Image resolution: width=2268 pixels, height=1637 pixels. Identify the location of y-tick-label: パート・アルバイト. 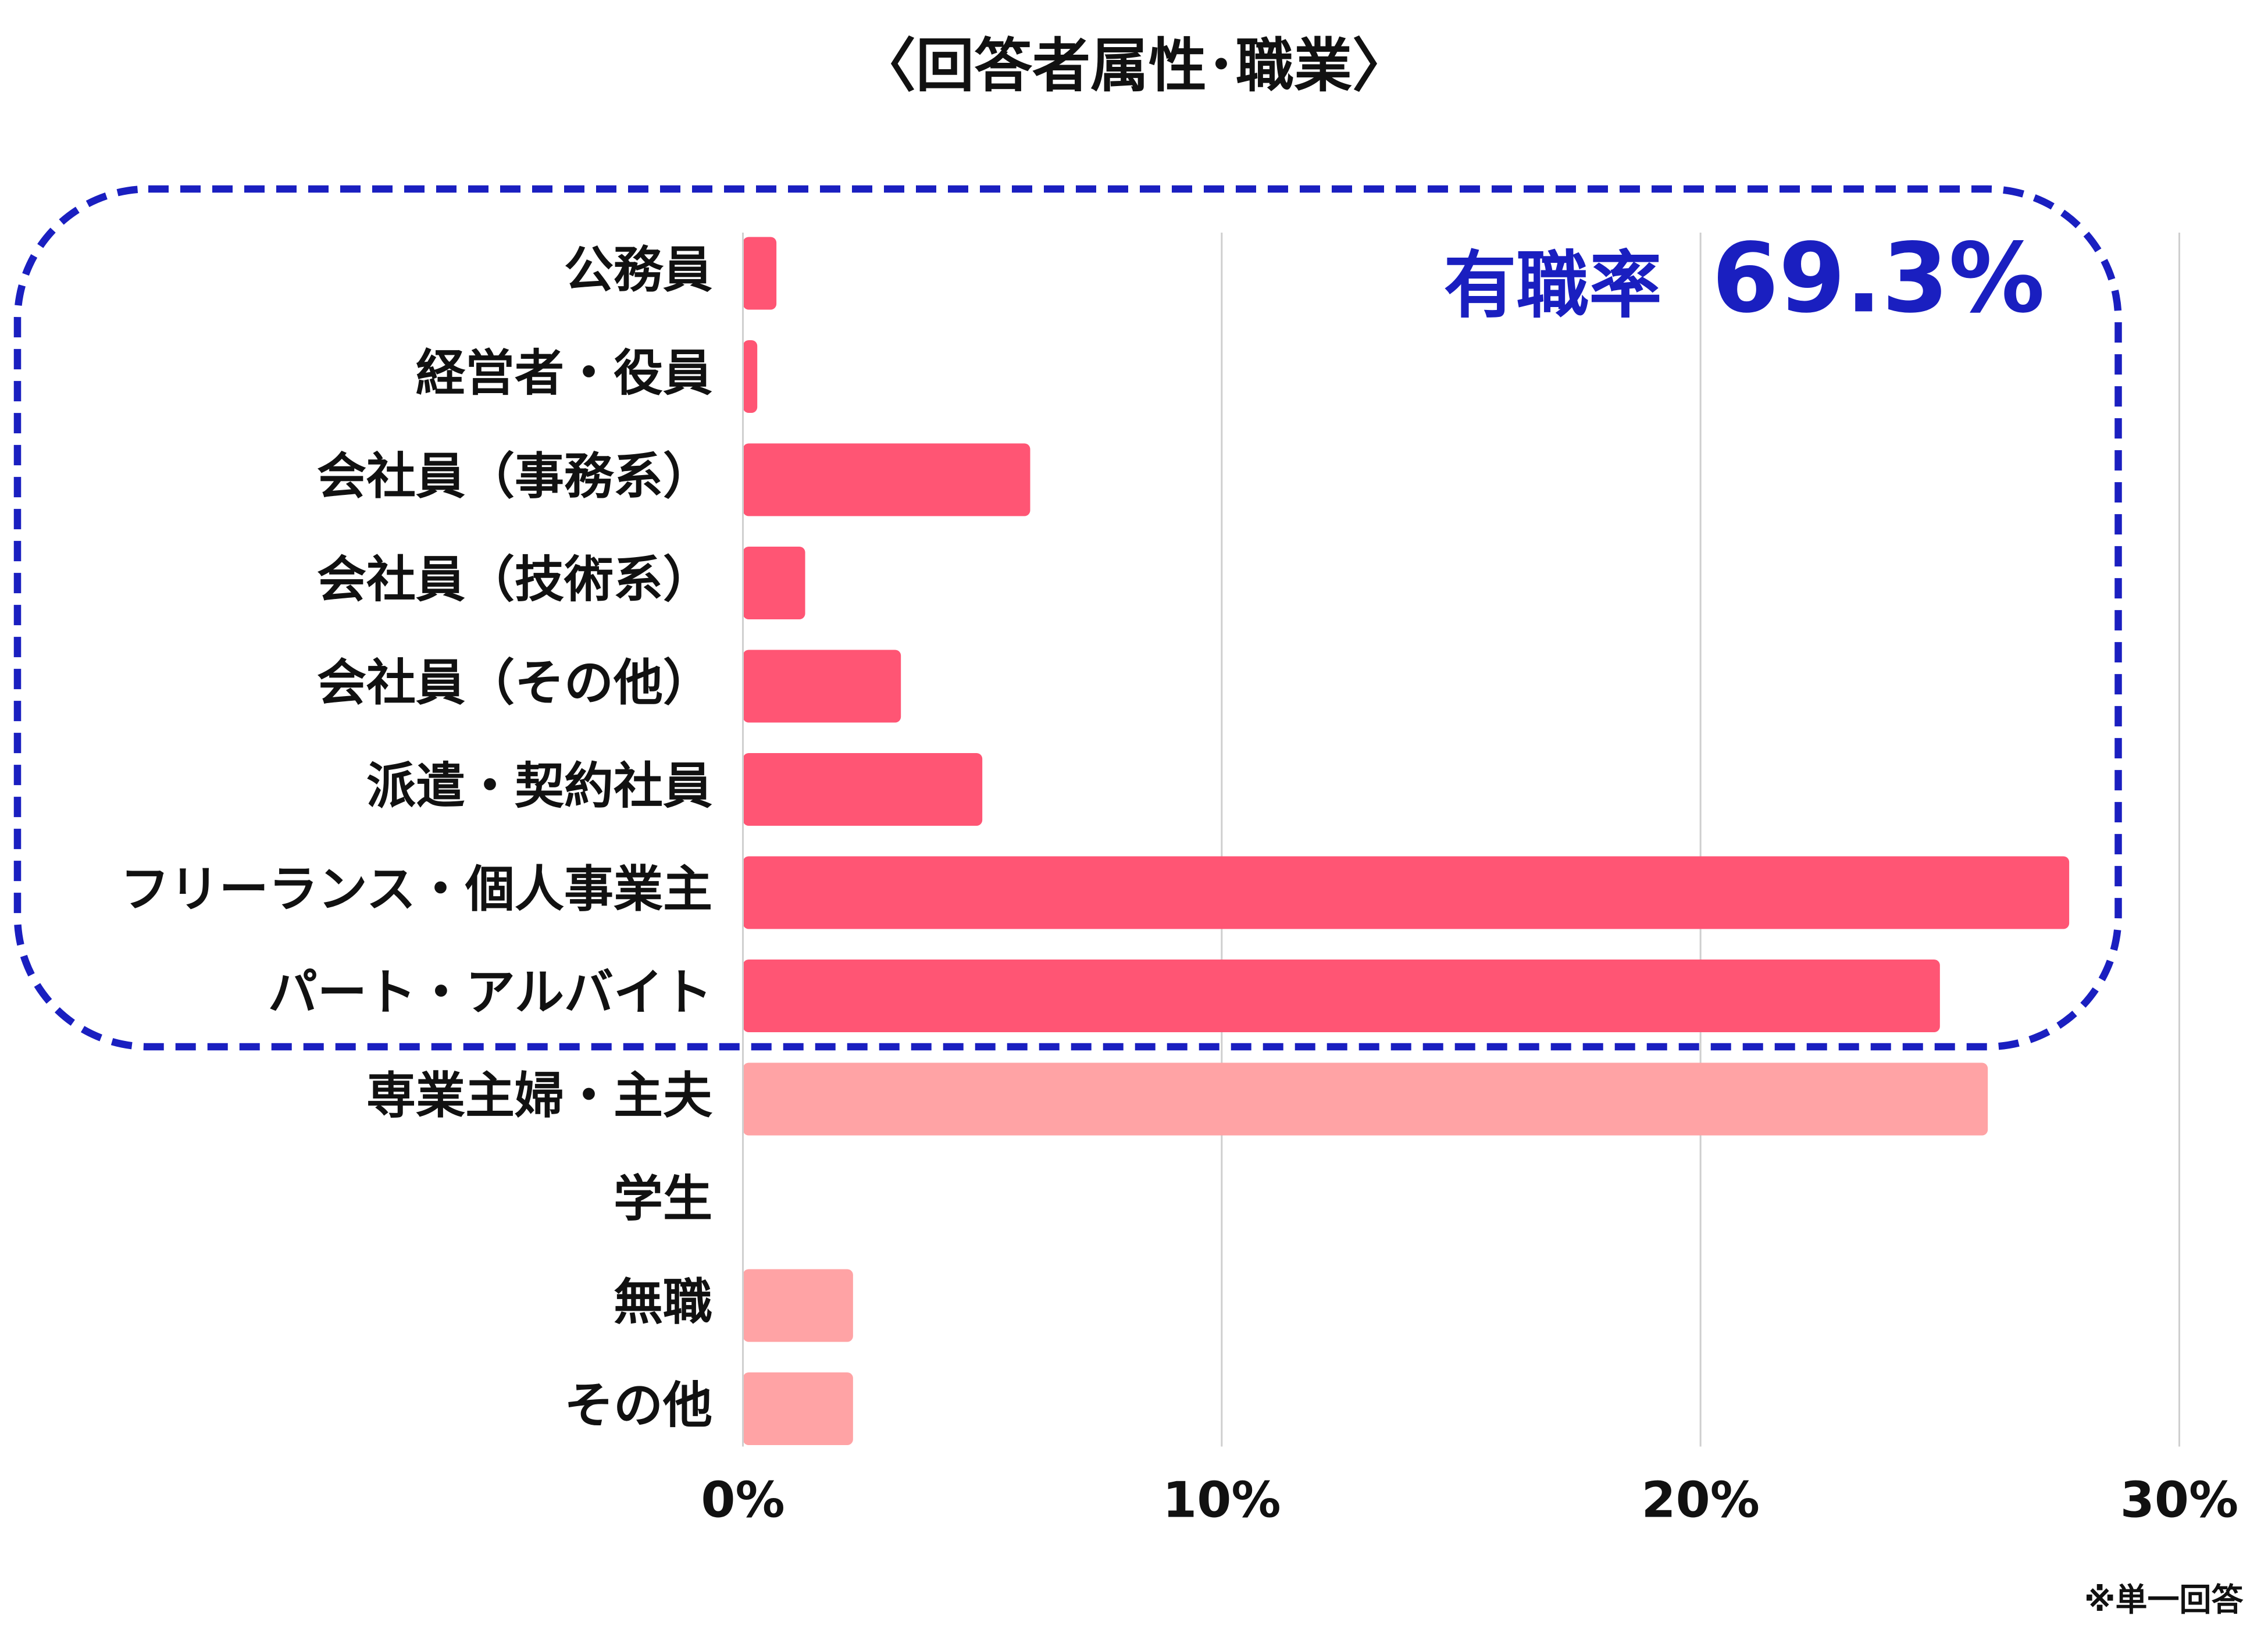
(490, 993).